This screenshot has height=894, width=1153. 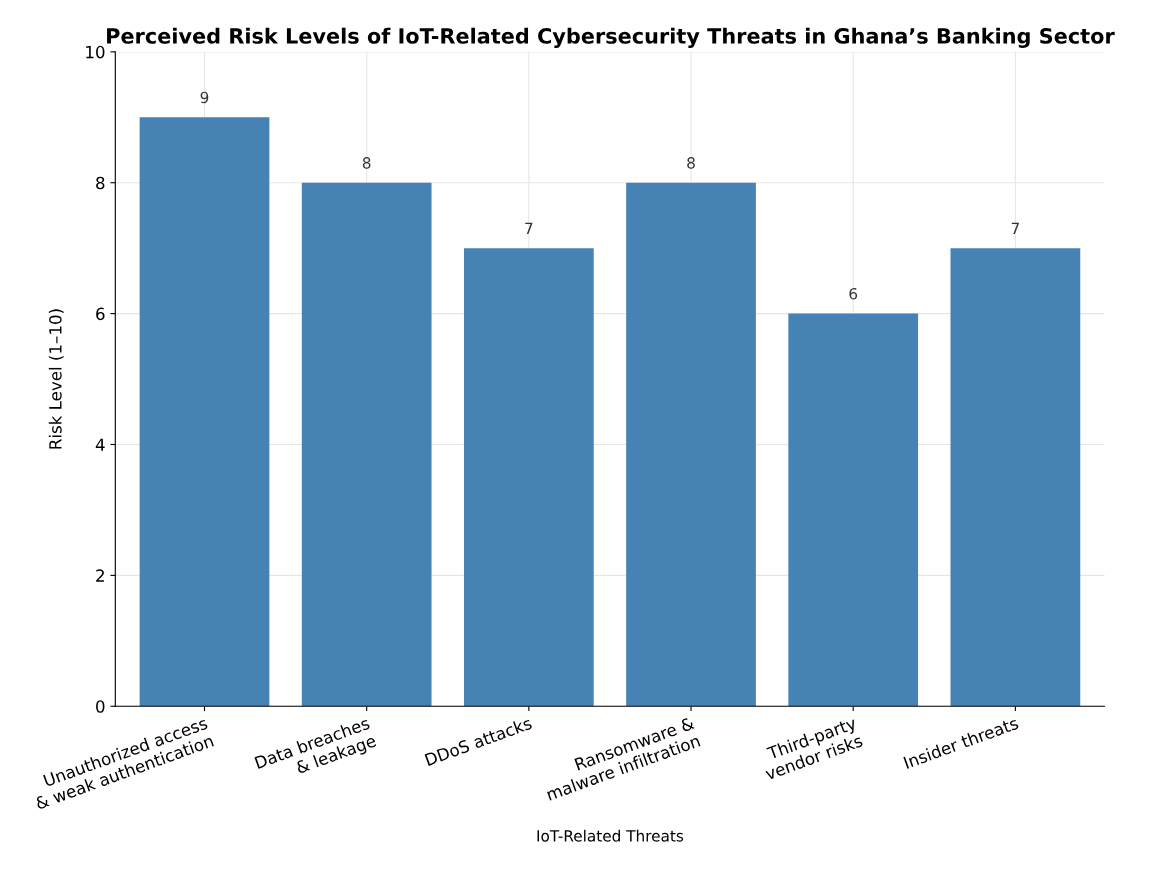 I want to click on y-tick-label: 8, so click(x=100, y=183).